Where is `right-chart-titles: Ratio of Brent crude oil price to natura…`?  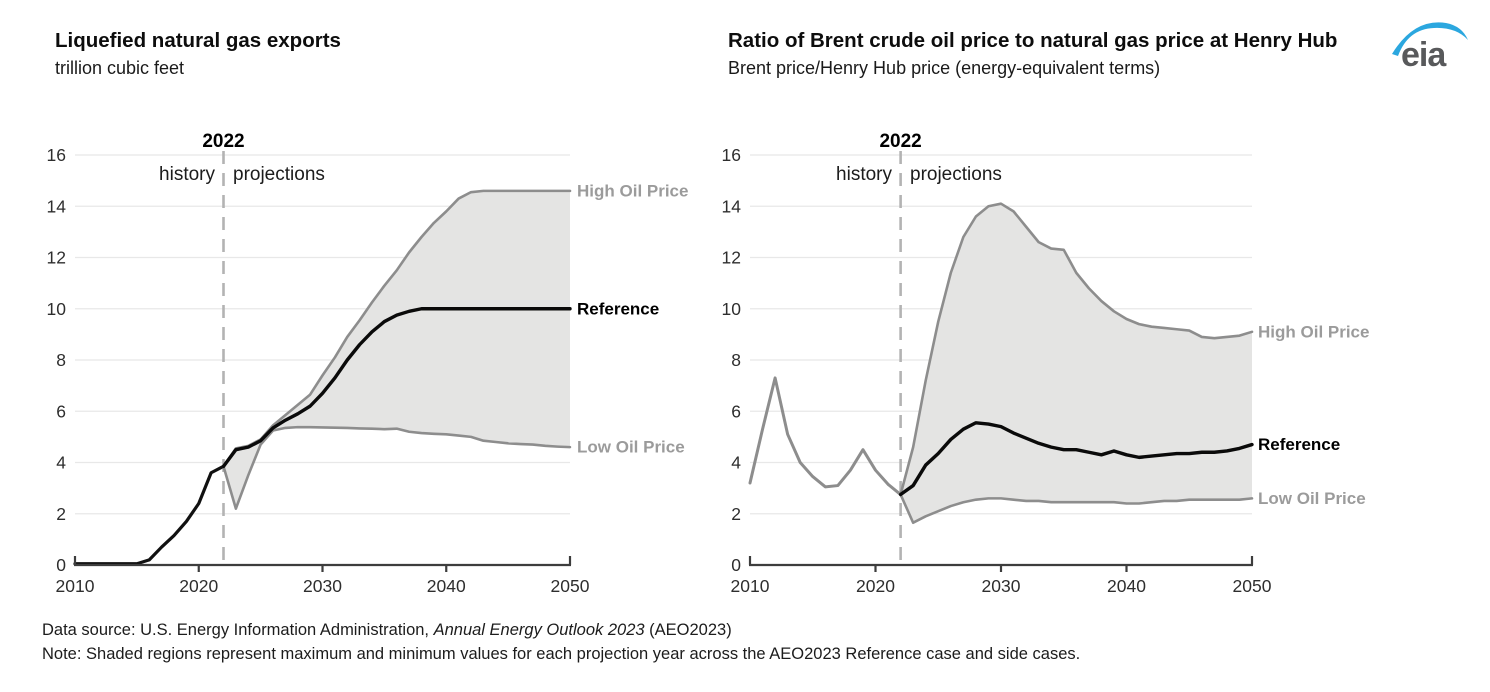
right-chart-titles: Ratio of Brent crude oil price to natura… is located at coordinates (1052, 54).